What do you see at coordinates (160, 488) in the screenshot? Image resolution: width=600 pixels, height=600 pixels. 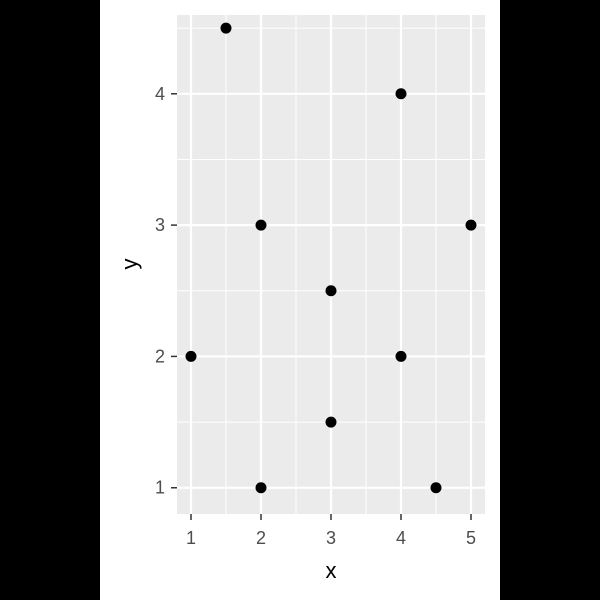 I see `y-tick-label: 1` at bounding box center [160, 488].